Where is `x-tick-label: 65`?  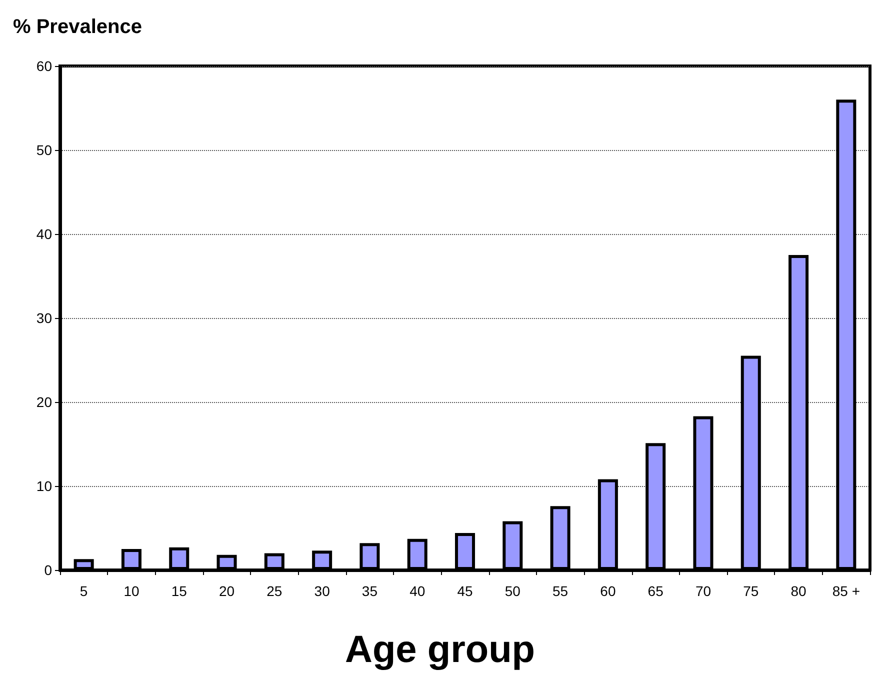
x-tick-label: 65 is located at coordinates (656, 591).